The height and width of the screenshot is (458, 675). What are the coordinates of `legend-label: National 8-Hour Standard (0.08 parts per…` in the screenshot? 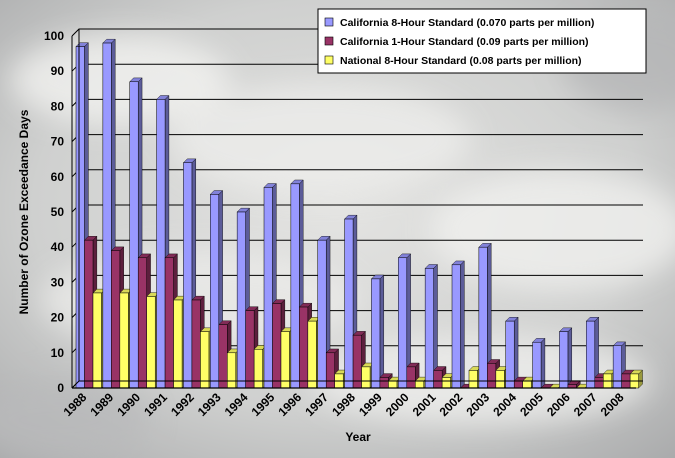 It's located at (461, 61).